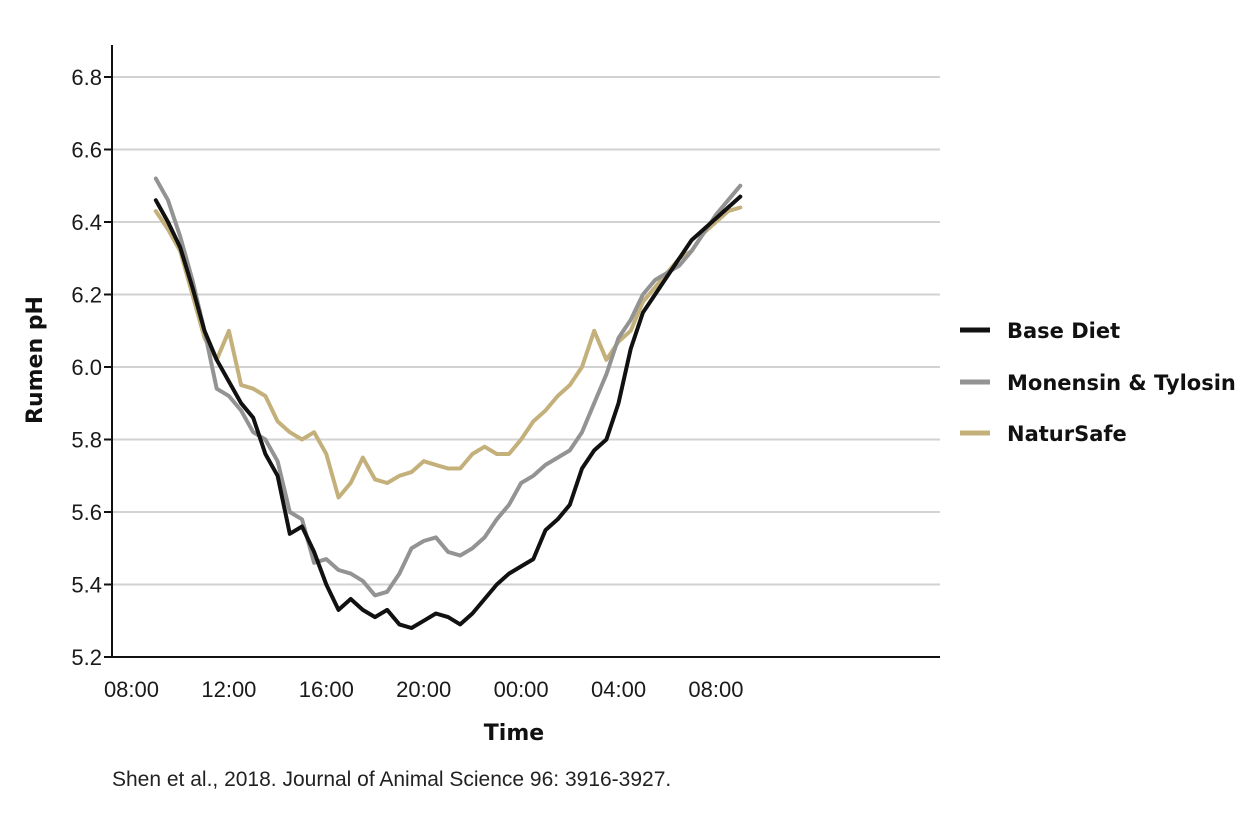  I want to click on y-tick-label: 5.4, so click(86, 585).